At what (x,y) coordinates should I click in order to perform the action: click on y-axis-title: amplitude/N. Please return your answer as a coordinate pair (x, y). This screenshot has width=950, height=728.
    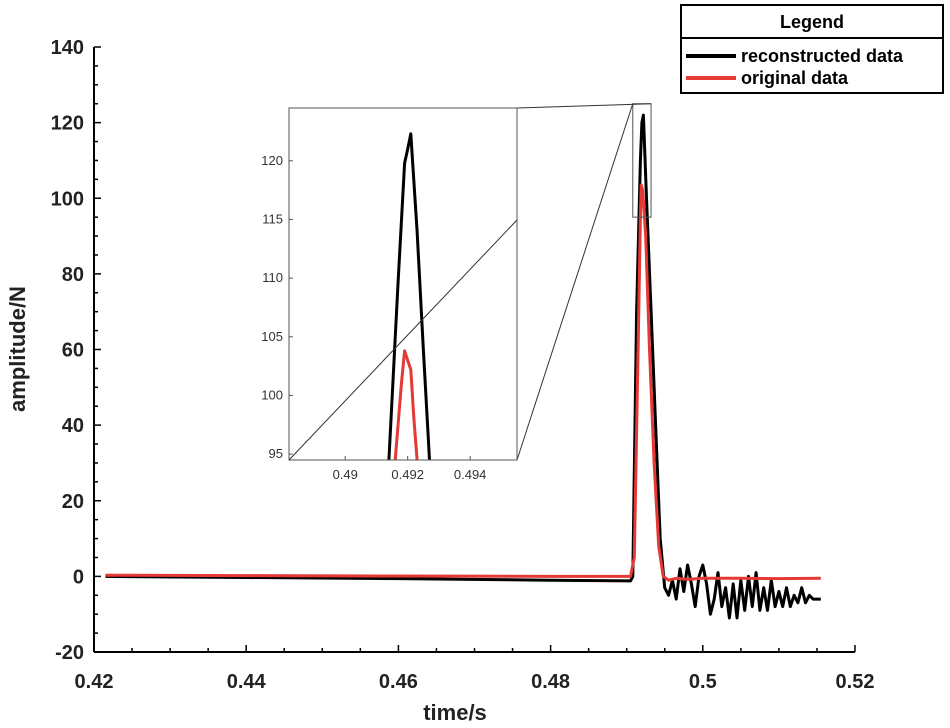
    Looking at the image, I should click on (17, 349).